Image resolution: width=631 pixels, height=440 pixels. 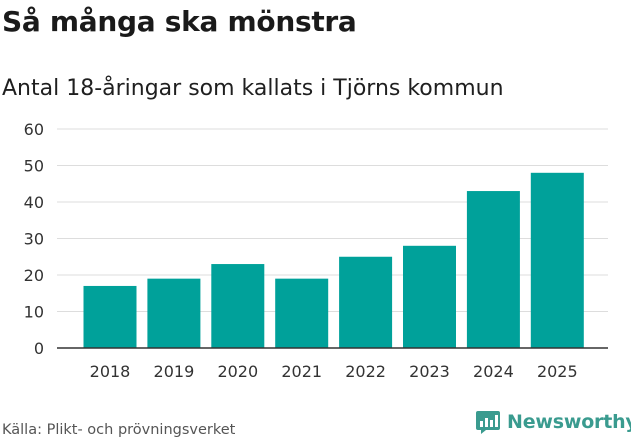 I want to click on bar-chart-speech-bubble-icon, so click(x=488, y=422).